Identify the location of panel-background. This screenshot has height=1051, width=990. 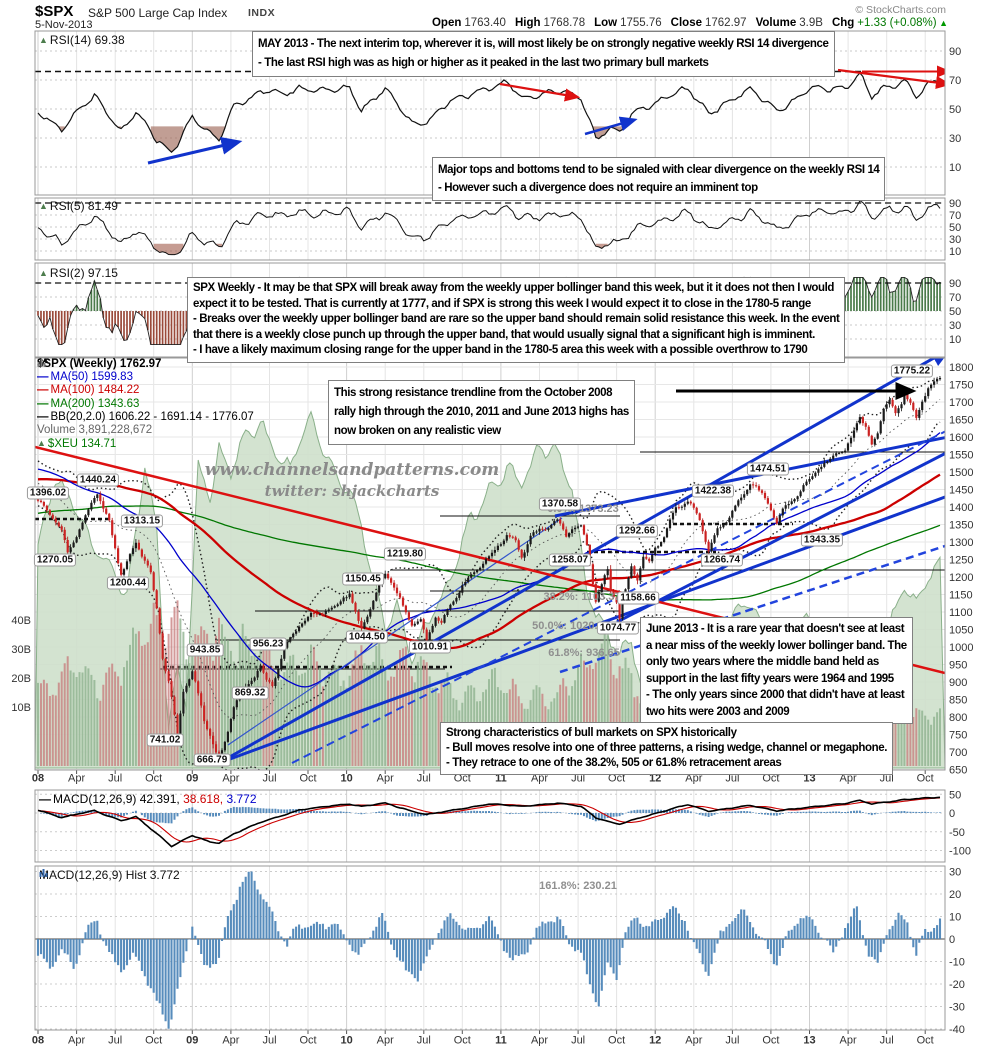
(490, 229).